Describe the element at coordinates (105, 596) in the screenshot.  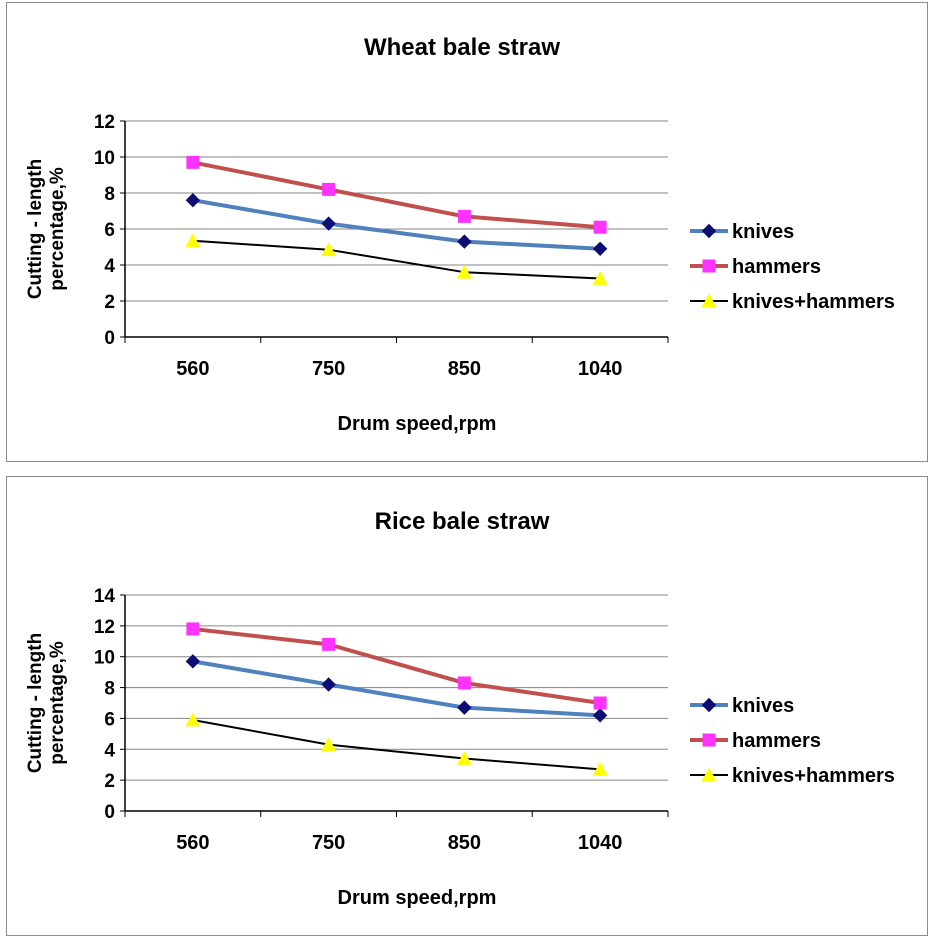
I see `y-tick-label: 14` at that location.